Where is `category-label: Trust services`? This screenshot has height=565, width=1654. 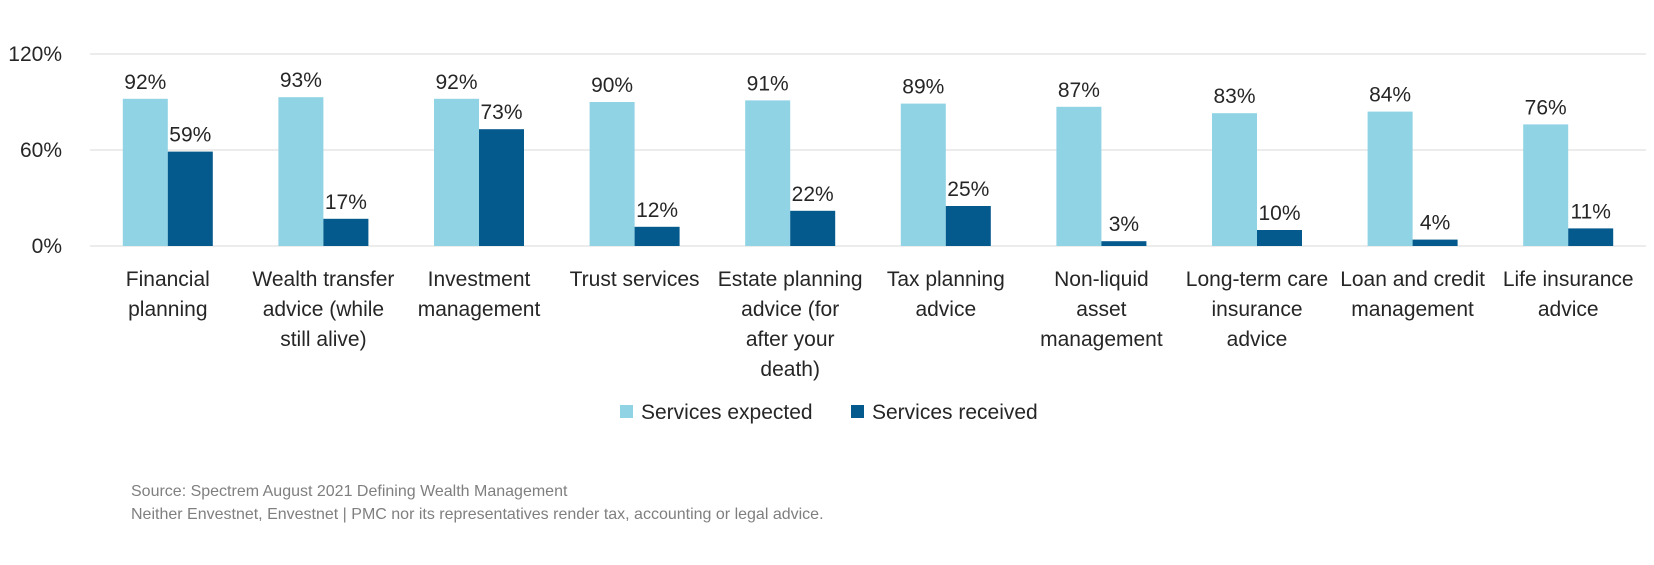 category-label: Trust services is located at coordinates (635, 279).